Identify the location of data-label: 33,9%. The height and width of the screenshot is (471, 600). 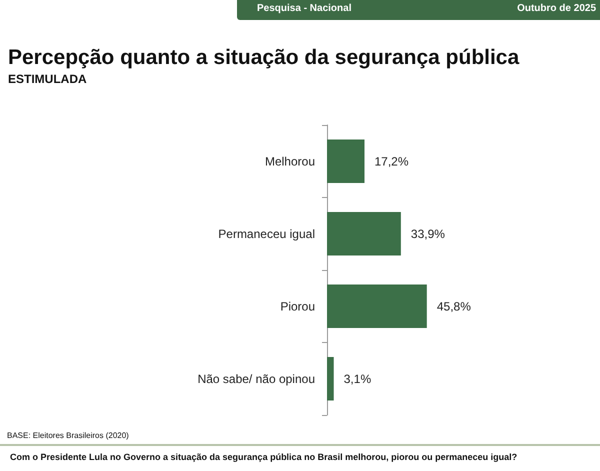
(428, 233).